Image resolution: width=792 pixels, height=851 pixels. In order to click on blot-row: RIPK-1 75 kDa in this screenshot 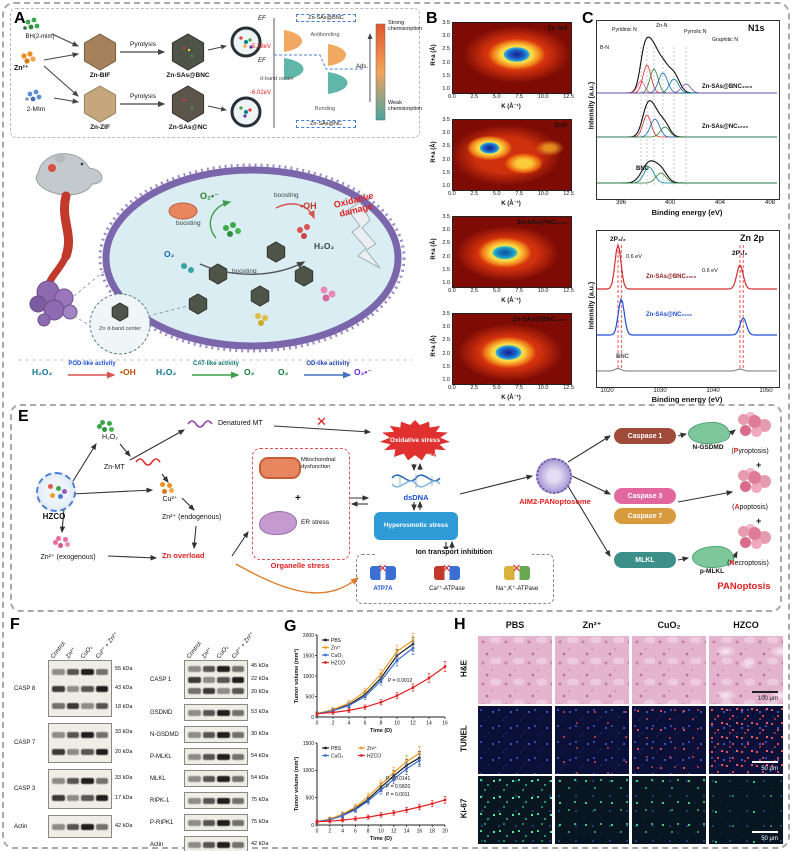, I will do `click(215, 800)`.